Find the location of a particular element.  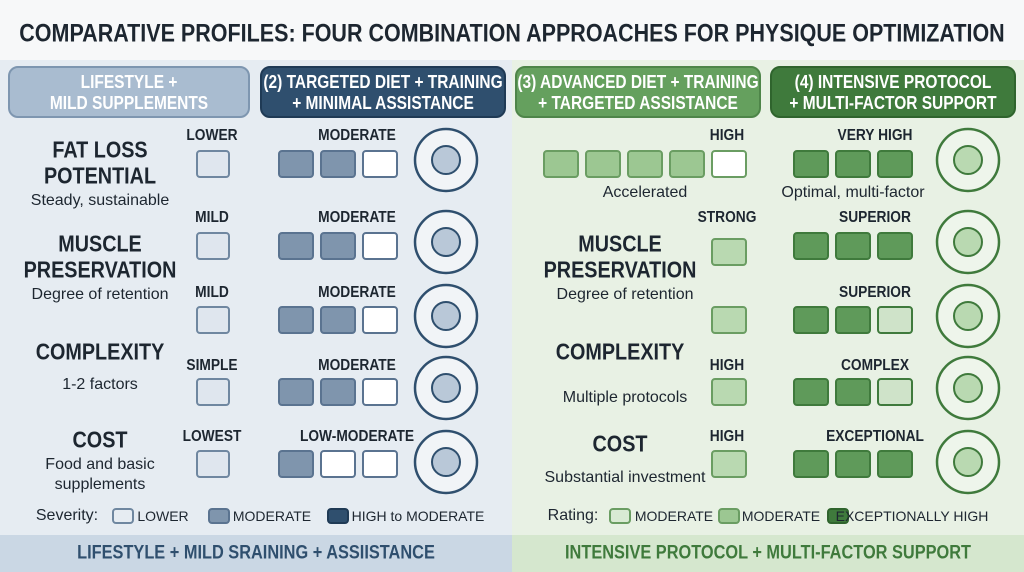

footer-left-band is located at coordinates (256, 553).